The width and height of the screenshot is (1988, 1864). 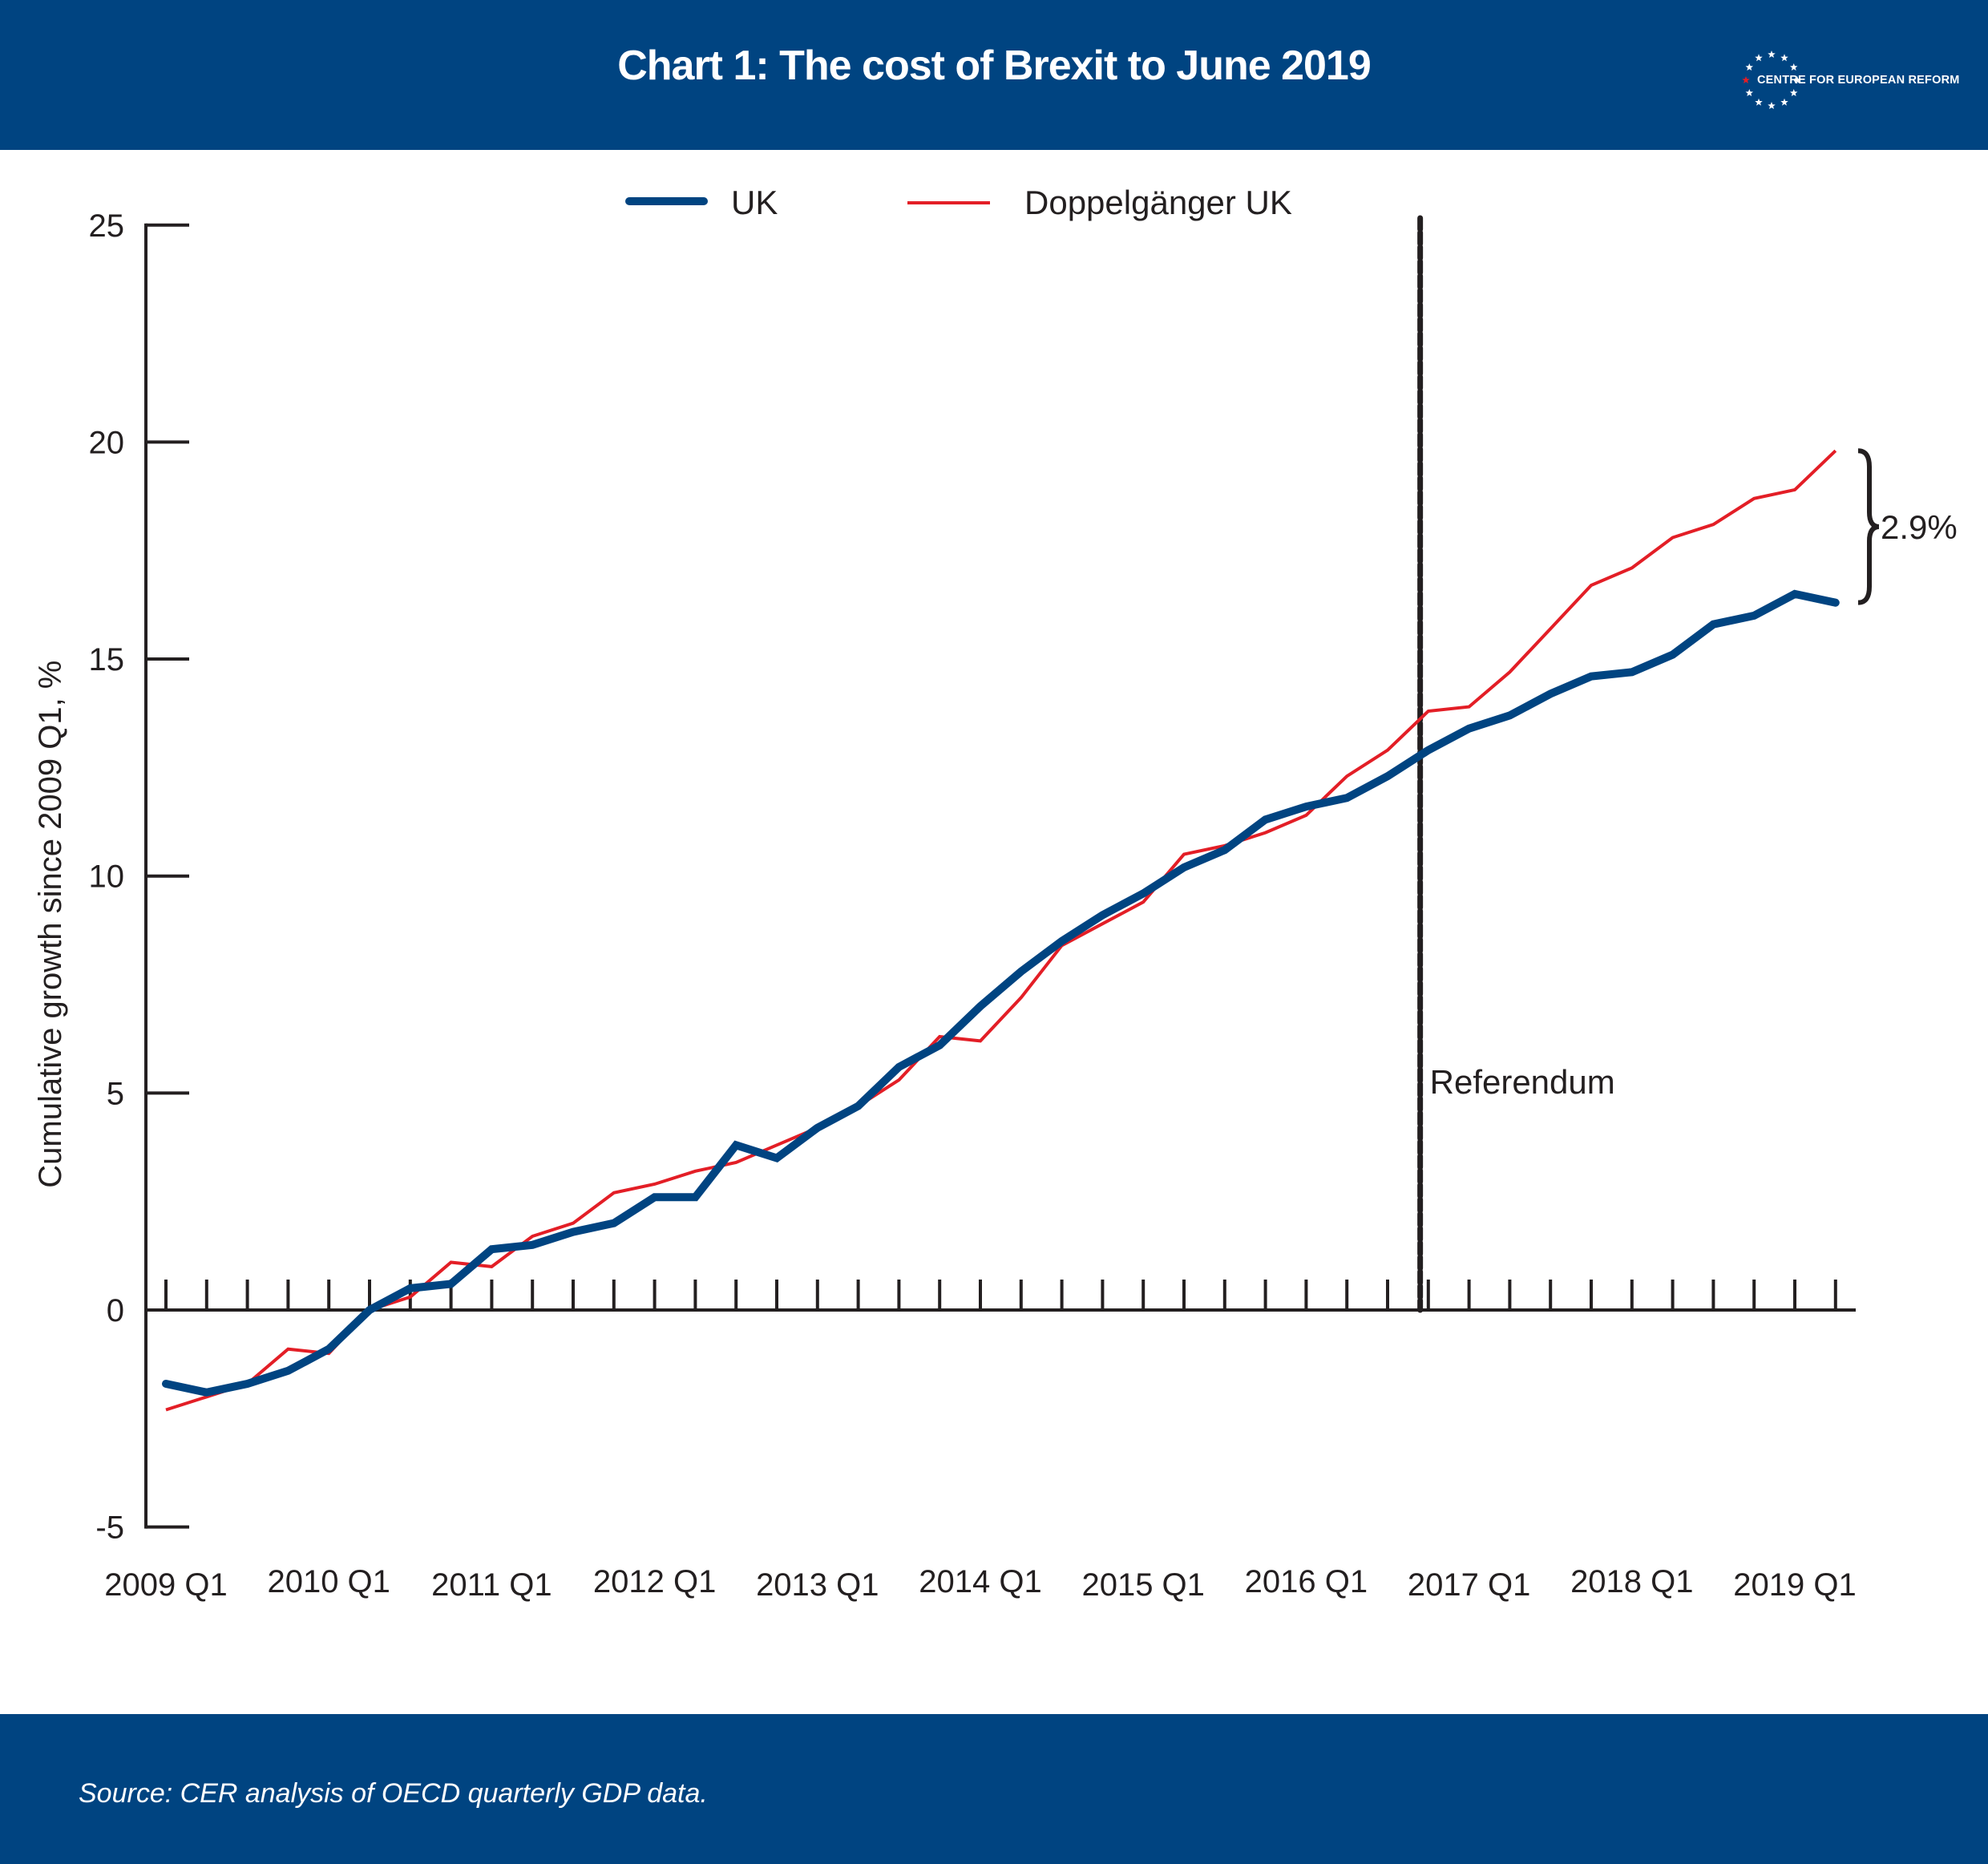 I want to click on y-tick-label: -5, so click(x=109, y=1528).